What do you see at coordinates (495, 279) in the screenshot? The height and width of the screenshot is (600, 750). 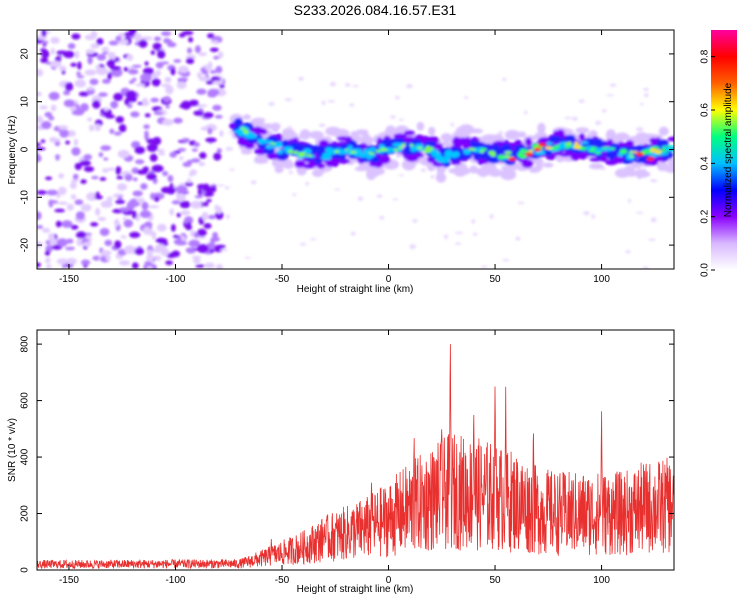 I see `spectrogram-xtick-label: 50` at bounding box center [495, 279].